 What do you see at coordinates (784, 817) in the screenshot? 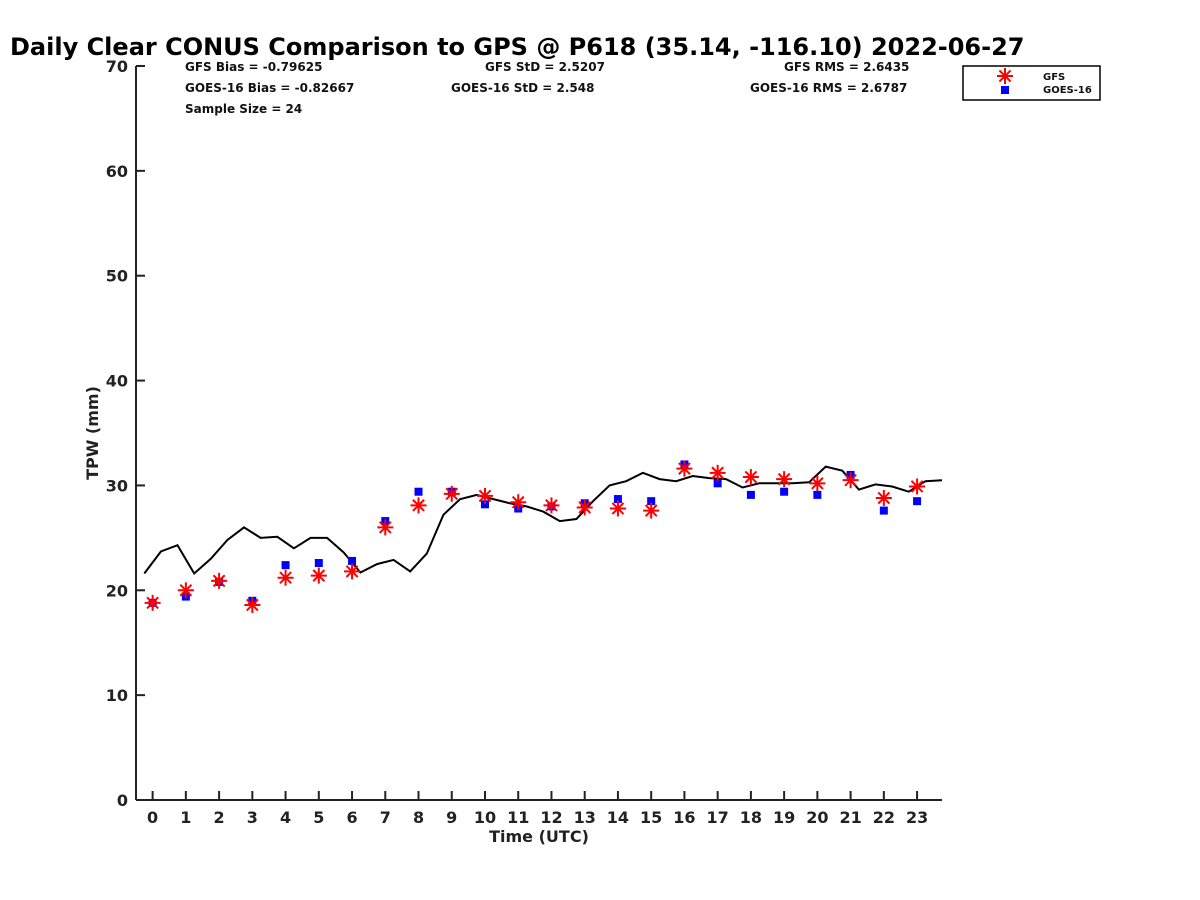
I see `x-tick-label: 19` at bounding box center [784, 817].